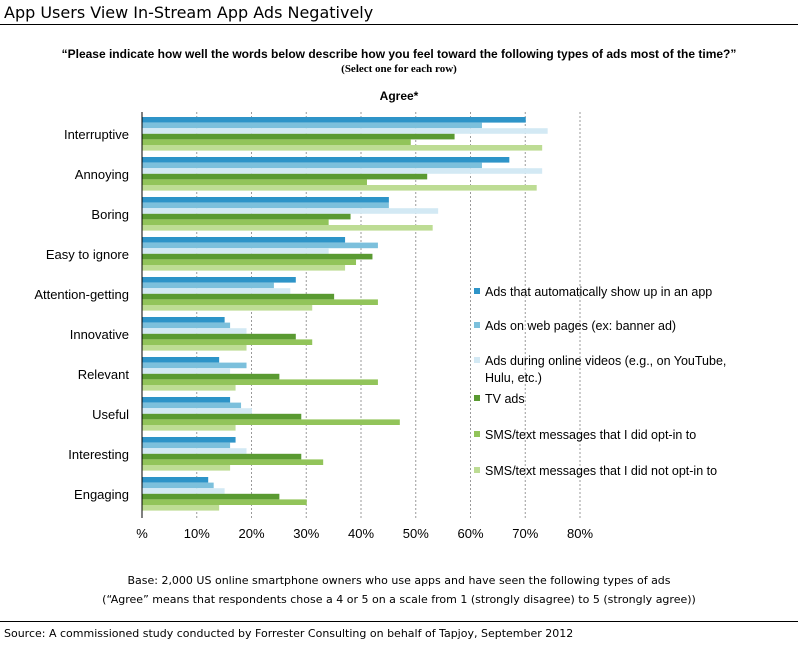 The height and width of the screenshot is (650, 798). I want to click on category-label: Engaging, so click(101, 494).